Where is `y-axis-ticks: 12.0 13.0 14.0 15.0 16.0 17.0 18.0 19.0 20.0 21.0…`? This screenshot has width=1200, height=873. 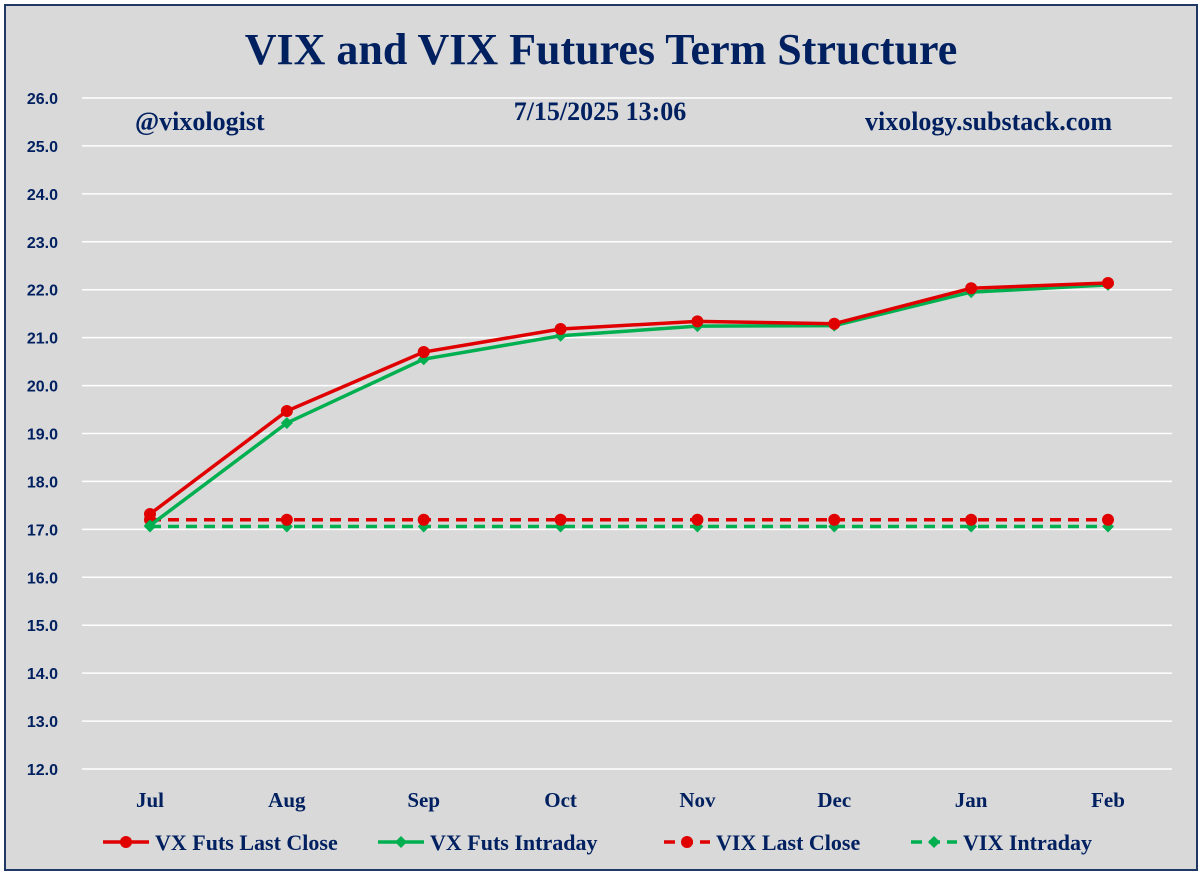
y-axis-ticks: 12.0 13.0 14.0 15.0 16.0 17.0 18.0 19.0 20.0 21.0… is located at coordinates (42, 435).